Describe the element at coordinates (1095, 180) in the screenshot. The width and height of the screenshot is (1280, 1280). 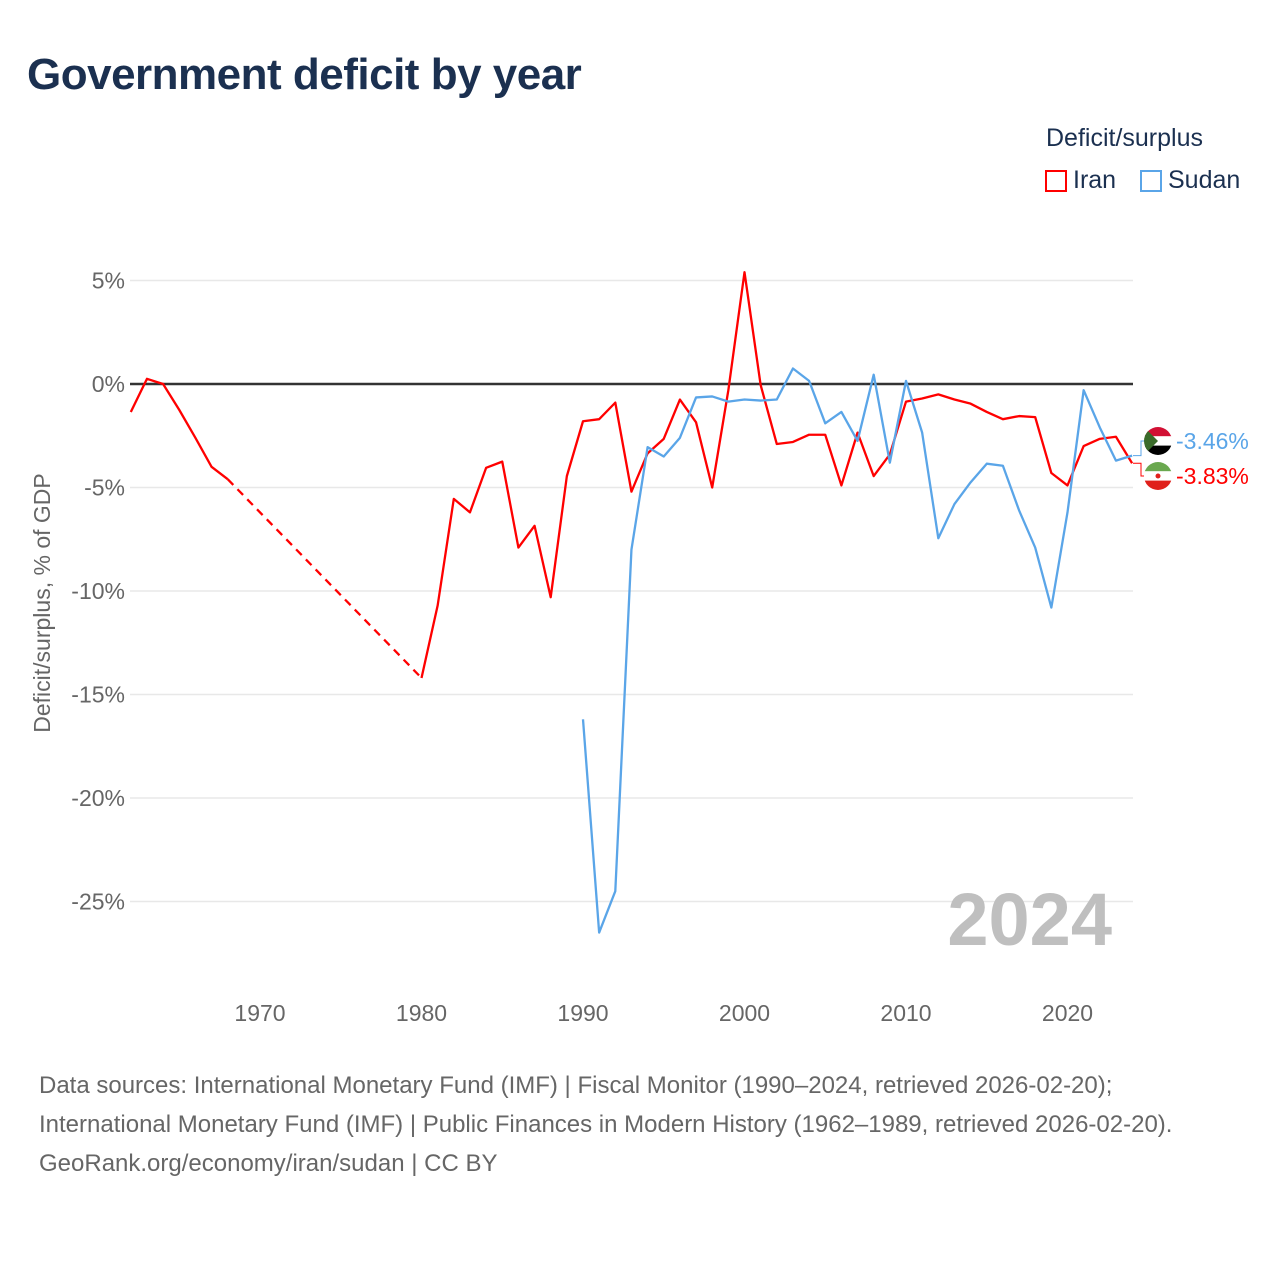
I see `legend-label-iran: Iran` at that location.